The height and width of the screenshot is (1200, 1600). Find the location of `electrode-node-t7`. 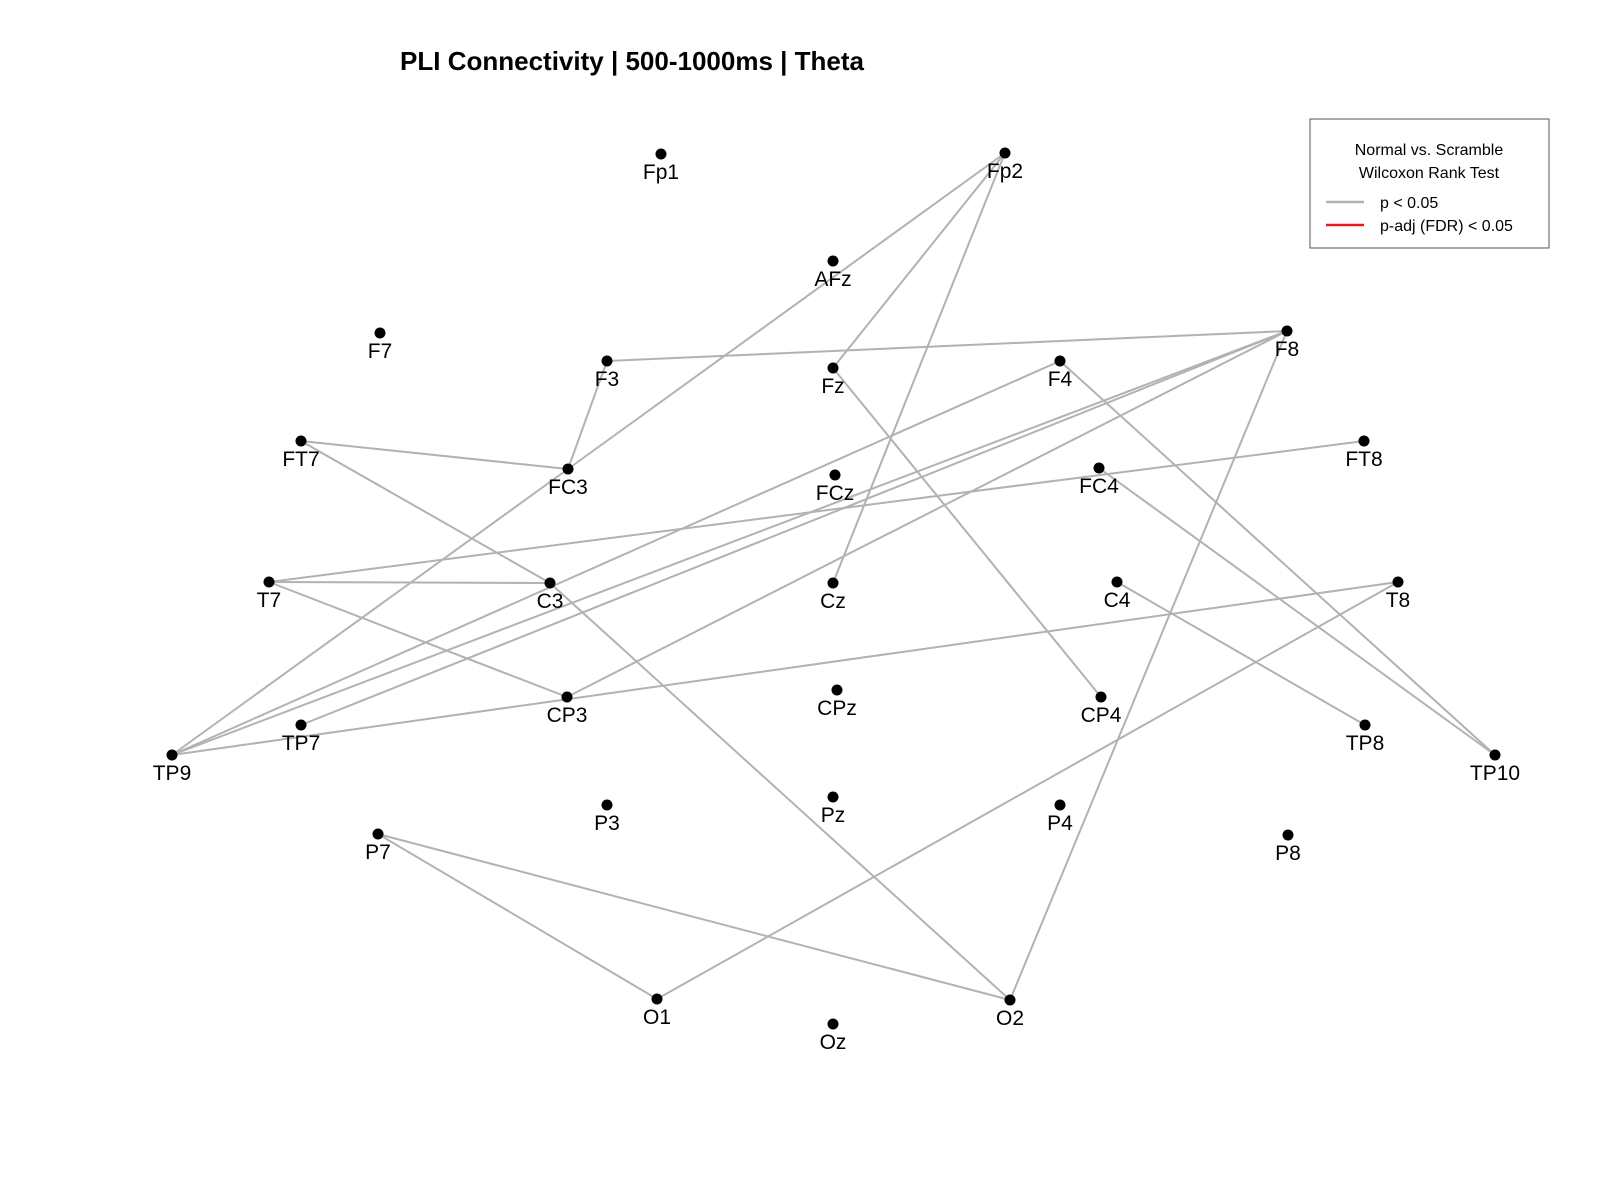

electrode-node-t7 is located at coordinates (269, 582).